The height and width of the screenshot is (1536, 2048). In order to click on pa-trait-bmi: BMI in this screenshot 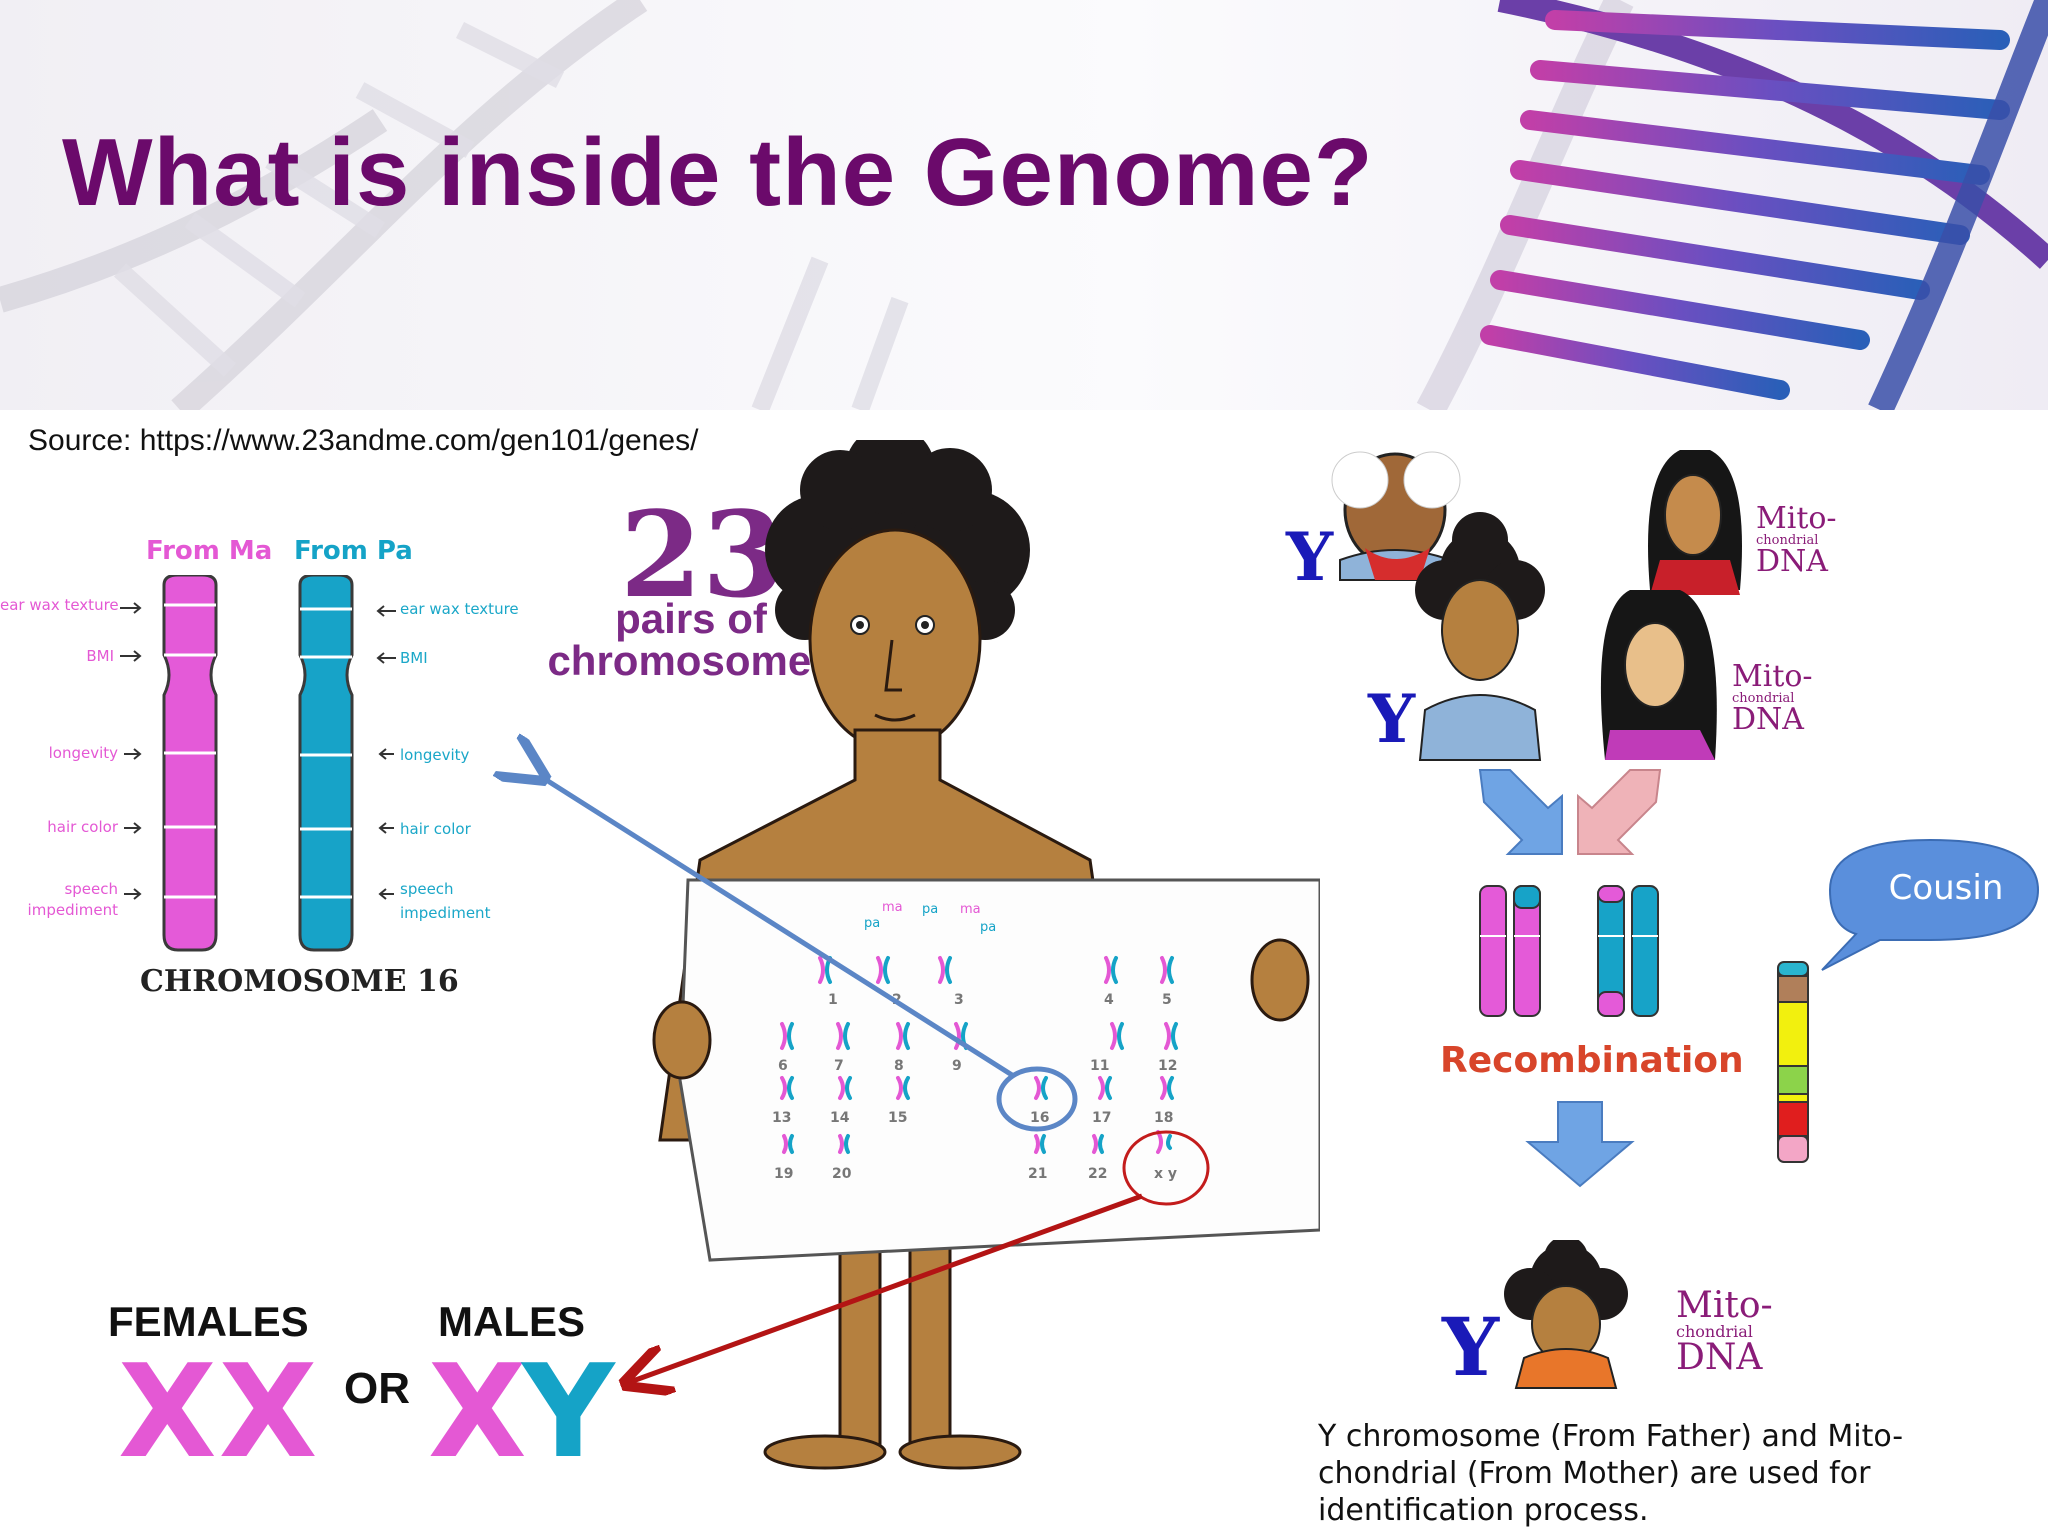, I will do `click(414, 658)`.